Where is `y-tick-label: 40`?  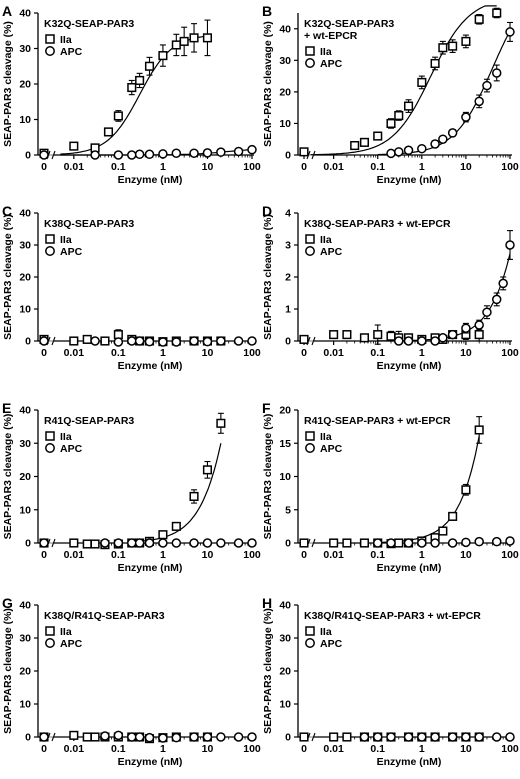
y-tick-label: 40 is located at coordinates (25, 214).